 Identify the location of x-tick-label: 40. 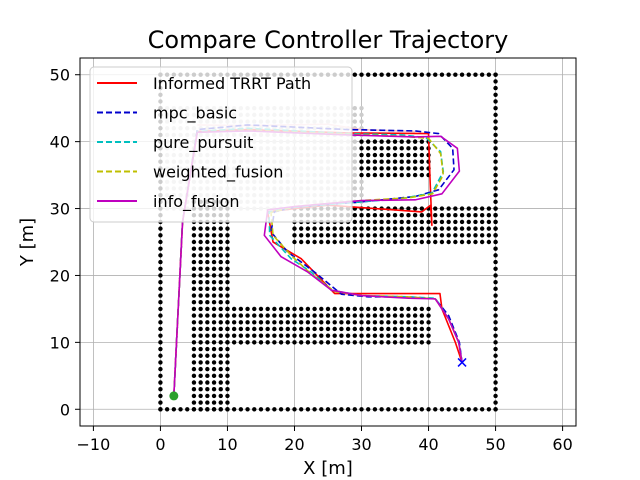
(428, 444).